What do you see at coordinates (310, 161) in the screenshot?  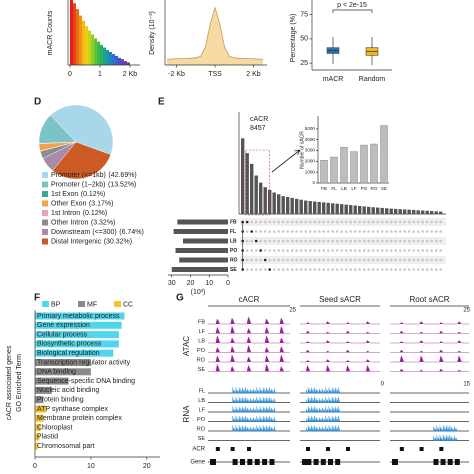 I see `inset-y-tick-label: 2000` at bounding box center [310, 161].